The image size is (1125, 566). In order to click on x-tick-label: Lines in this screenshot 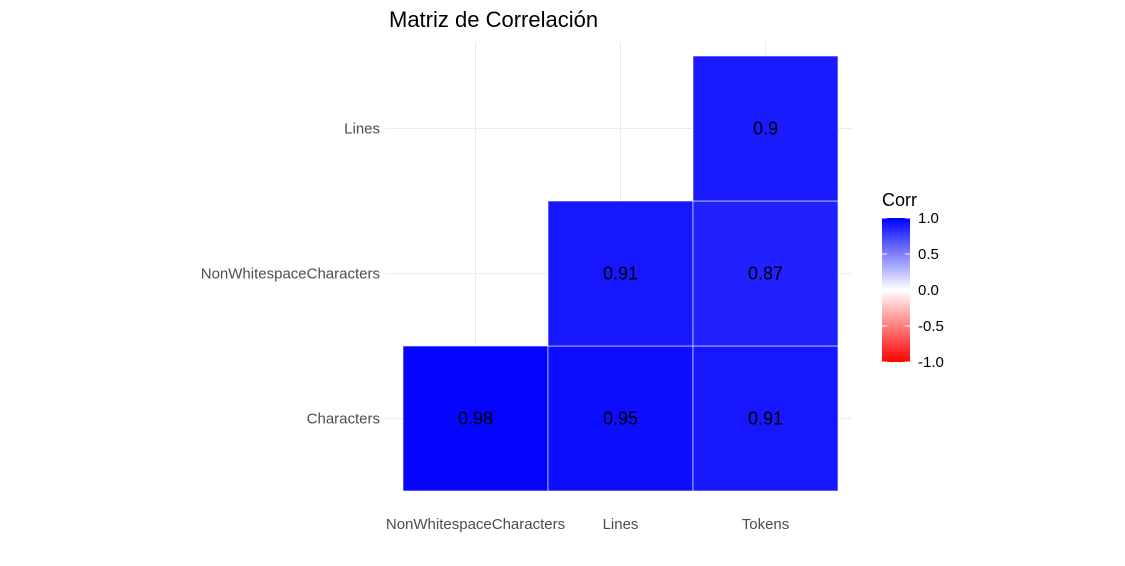, I will do `click(621, 524)`.